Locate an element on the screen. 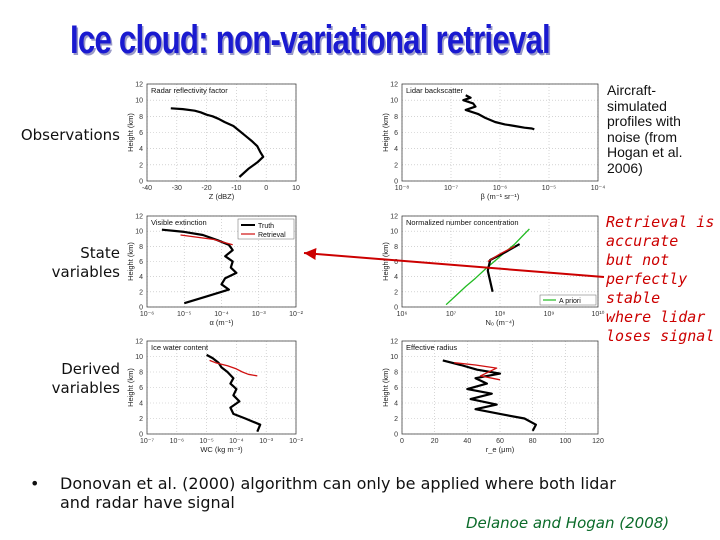  row-label-derived-line2: variables is located at coordinates (85, 388).